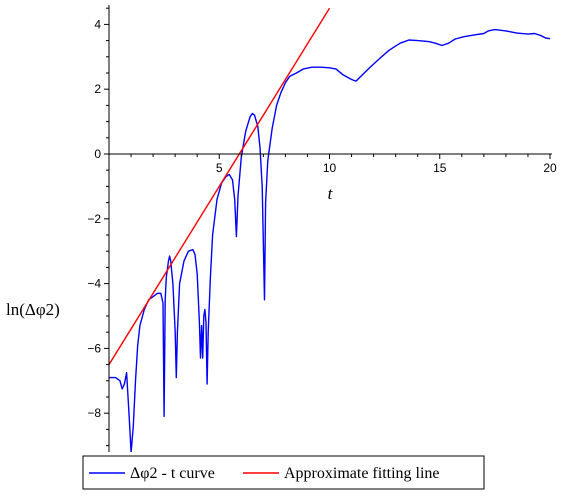  Describe the element at coordinates (440, 168) in the screenshot. I see `x-tick-label: 15` at that location.